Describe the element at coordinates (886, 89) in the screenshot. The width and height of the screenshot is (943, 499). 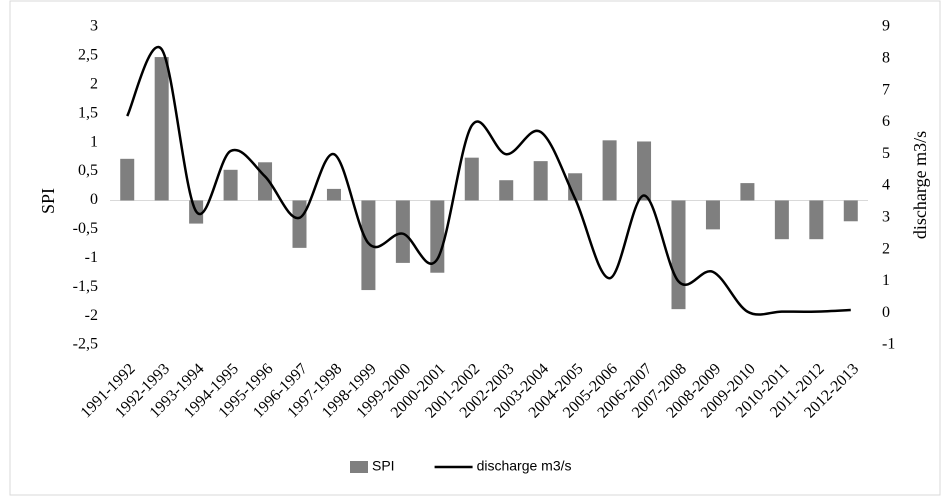
I see `y2-tick-label: 7` at that location.